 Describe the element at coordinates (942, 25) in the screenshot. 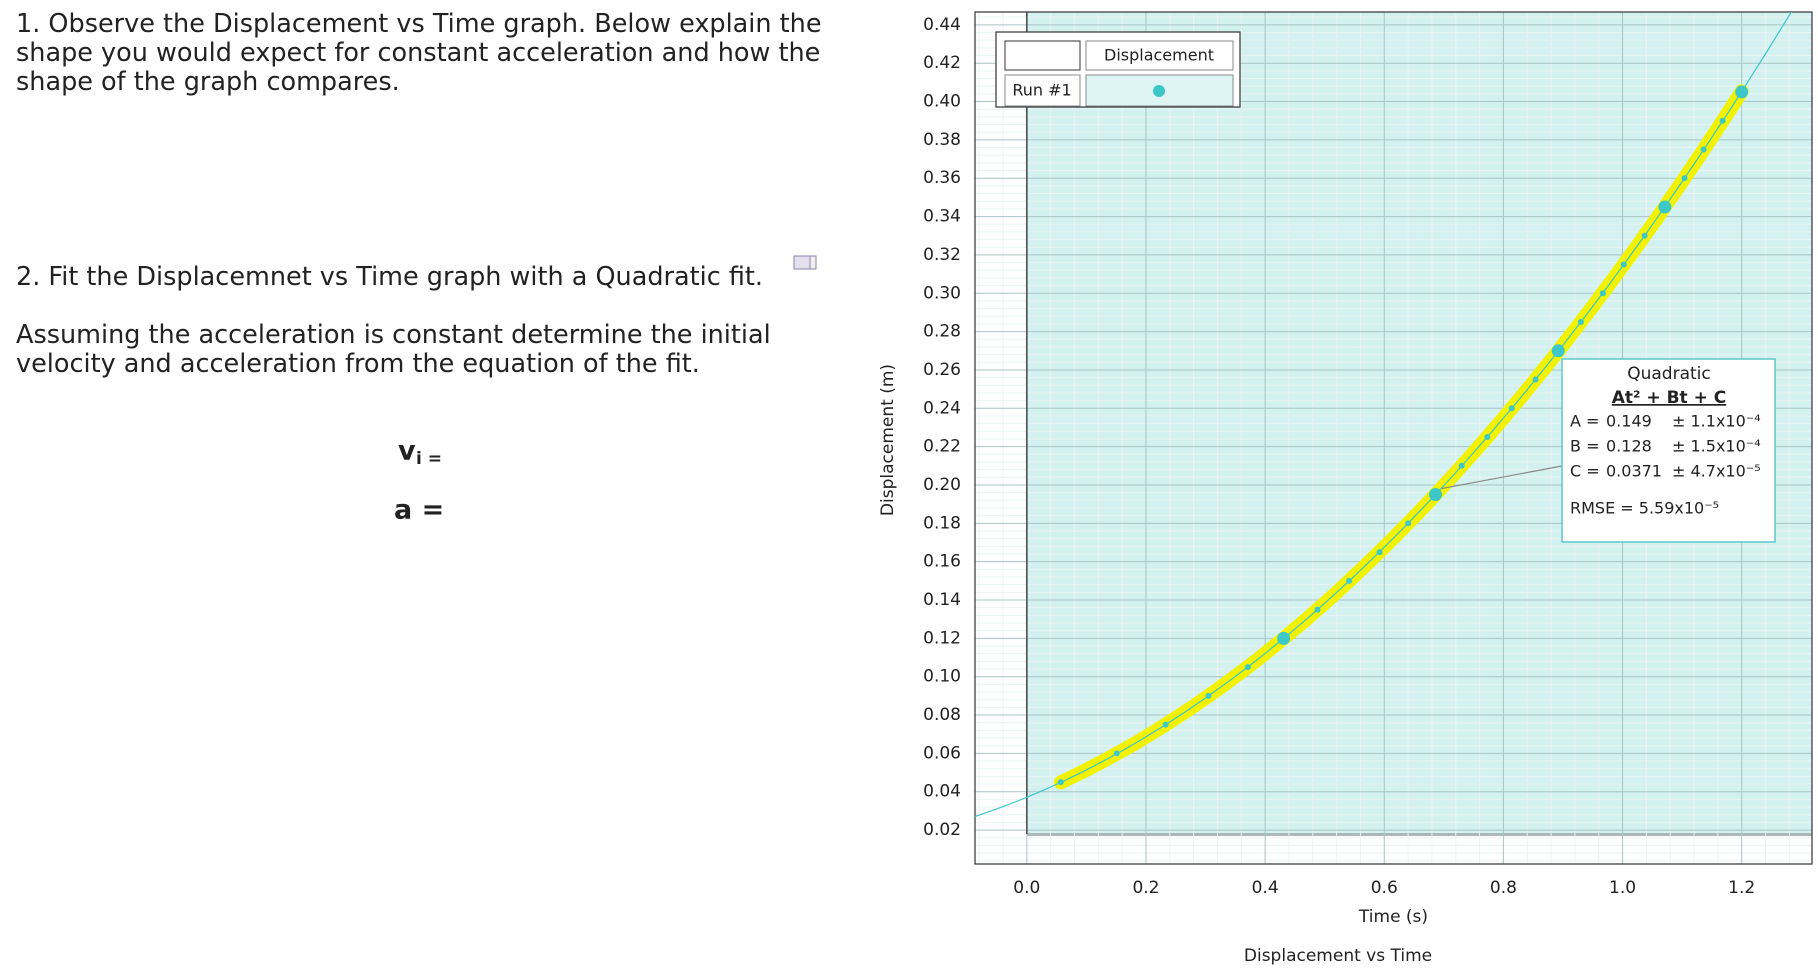

I see `y-tick-label: 0.44` at that location.